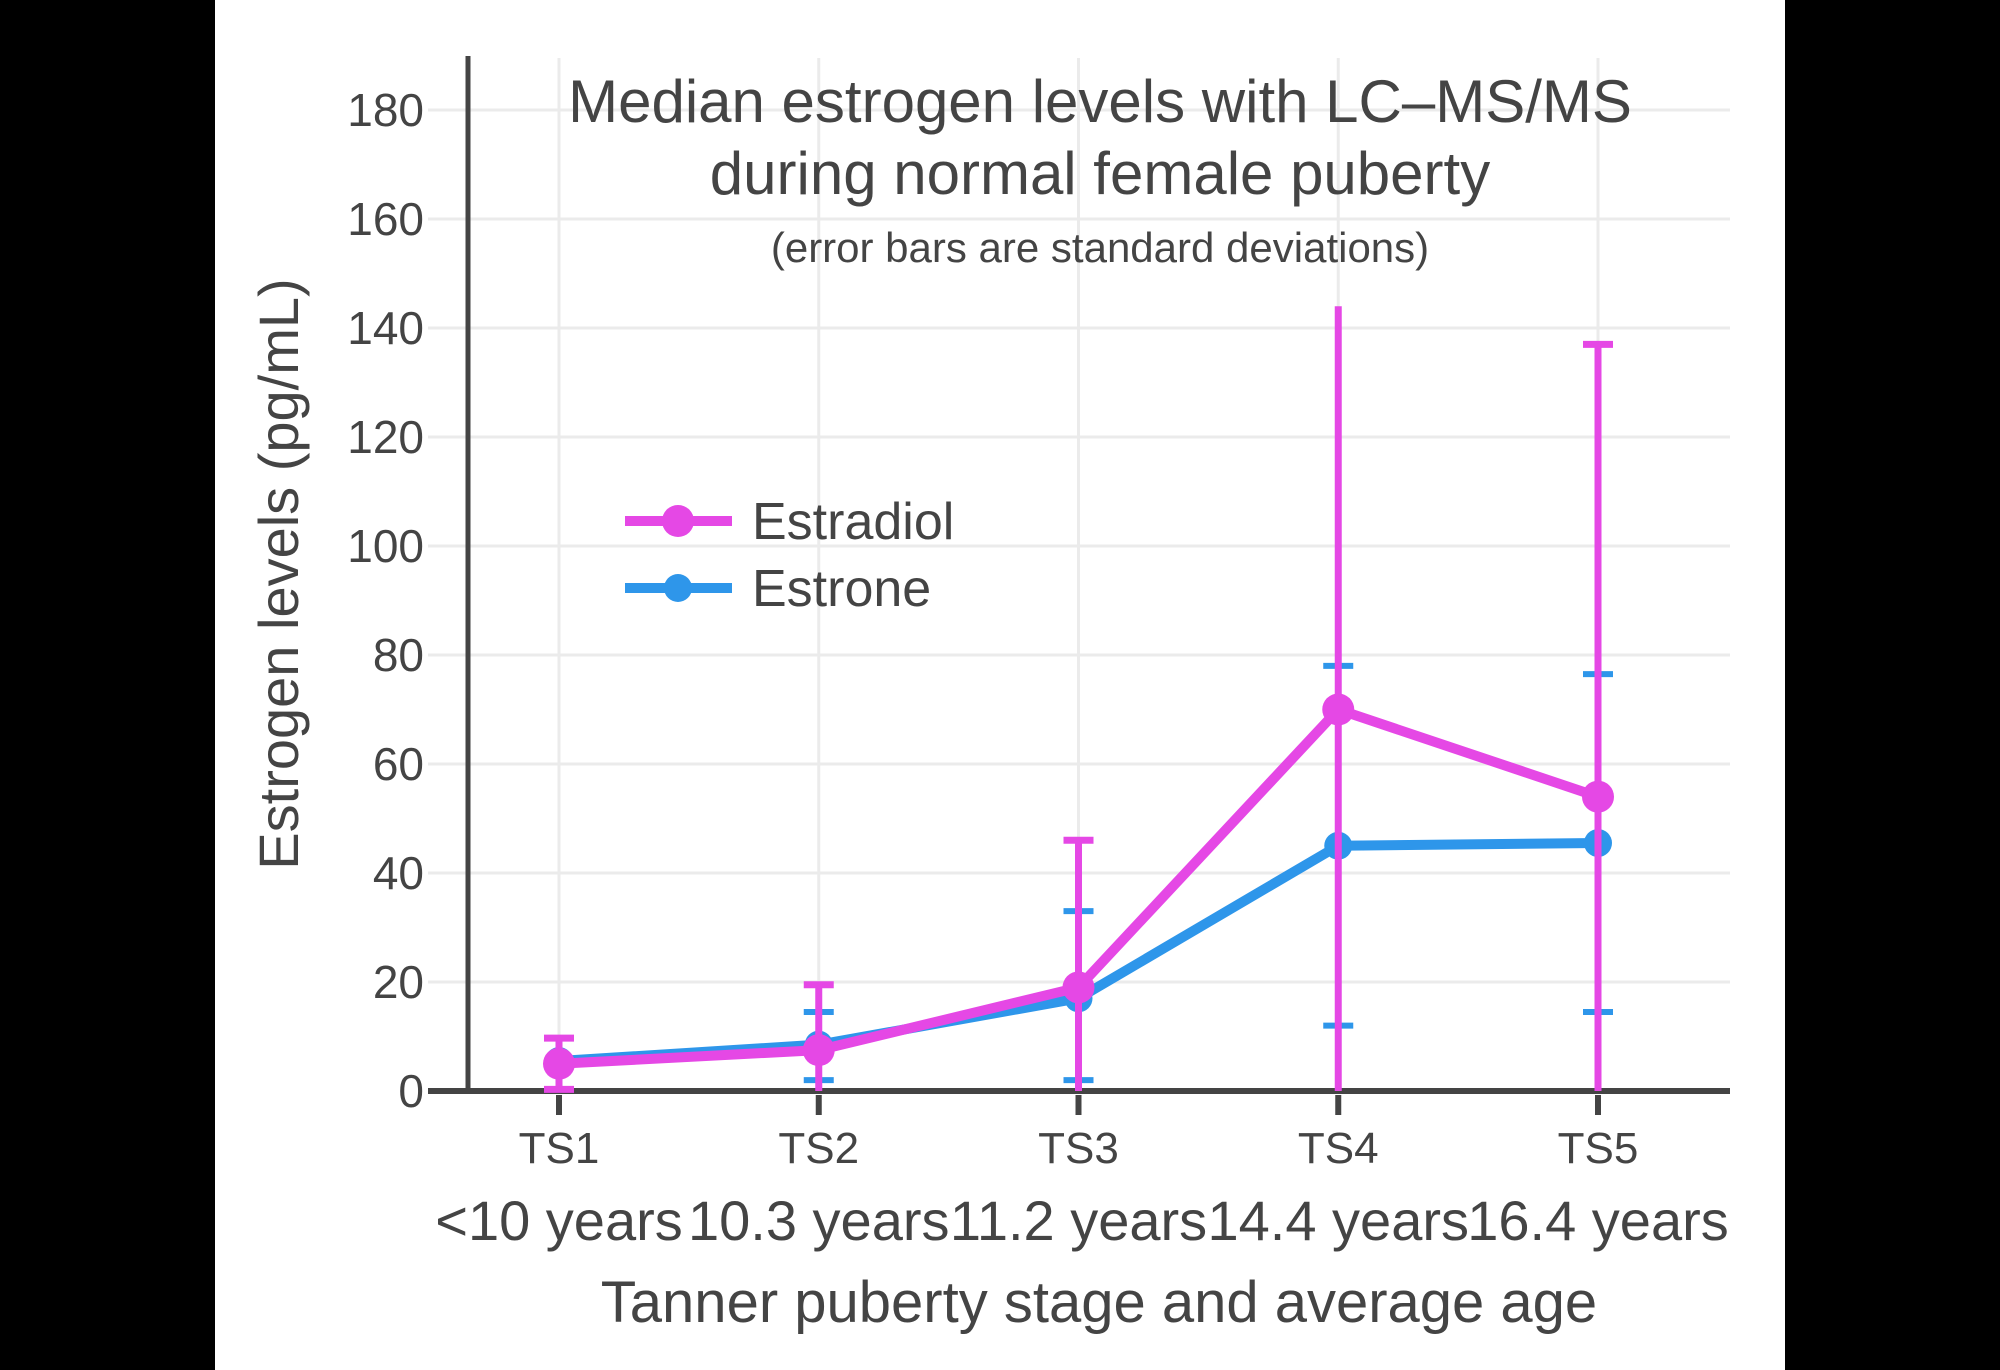 The width and height of the screenshot is (2000, 1370). What do you see at coordinates (1598, 1220) in the screenshot?
I see `x-tick-age-label-TS5: 16.4 years` at bounding box center [1598, 1220].